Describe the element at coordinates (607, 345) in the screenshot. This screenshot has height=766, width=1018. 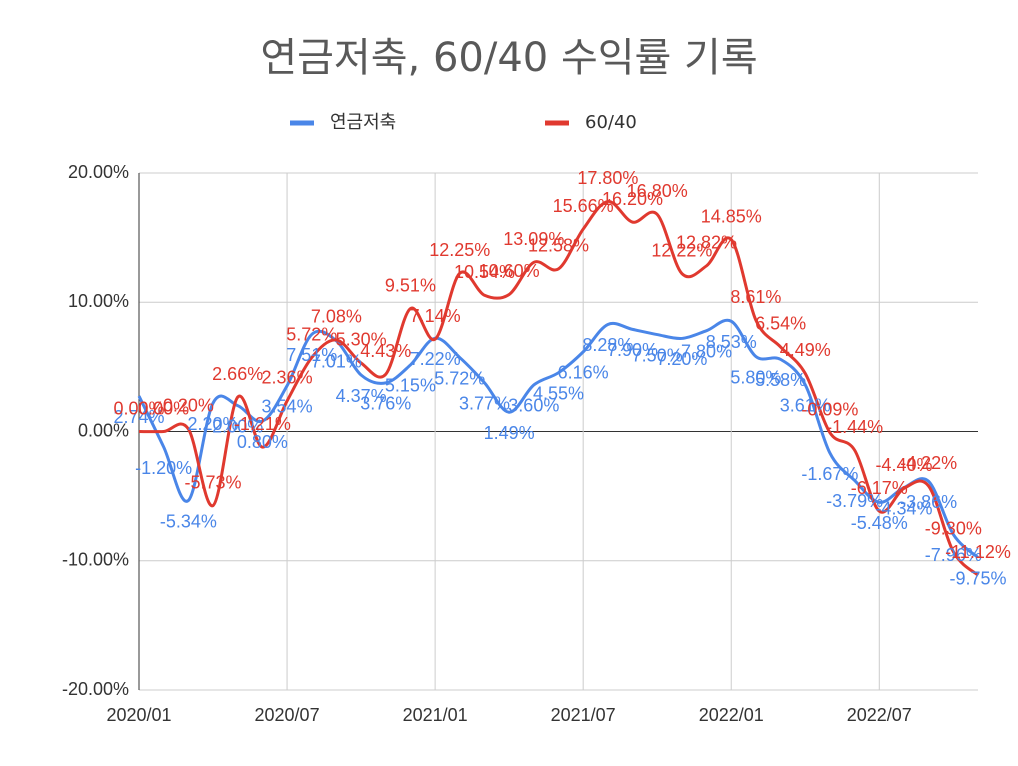
I see `data-label: 8.28%` at that location.